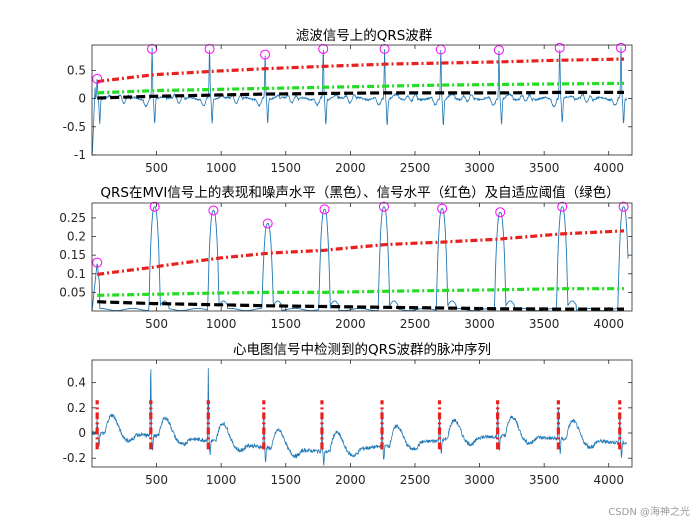 The image size is (700, 525). What do you see at coordinates (72, 218) in the screenshot?
I see `y-tick-label: 0.25` at bounding box center [72, 218].